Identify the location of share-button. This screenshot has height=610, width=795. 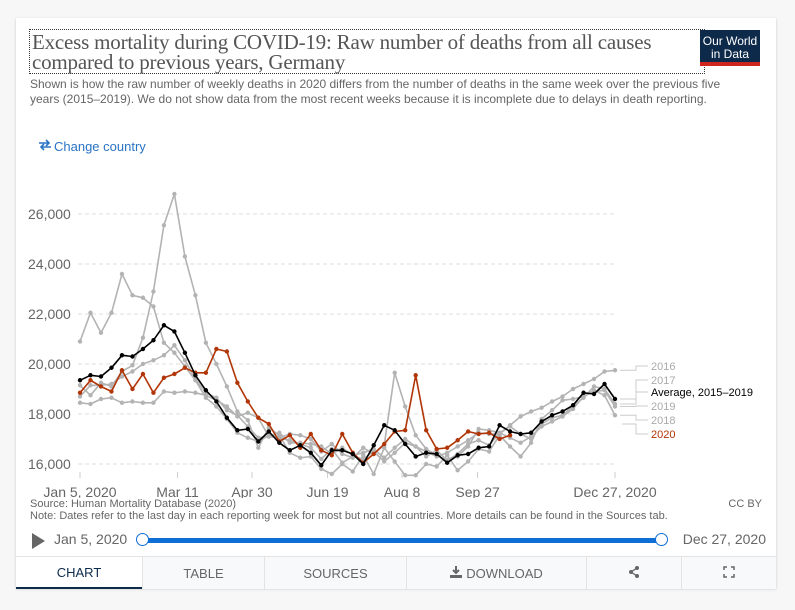
(633, 573).